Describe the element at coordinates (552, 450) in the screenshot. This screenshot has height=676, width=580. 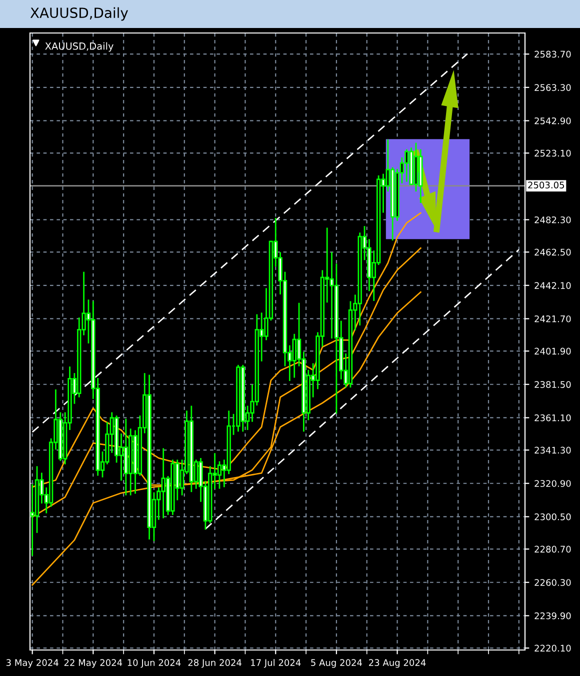
I see `y-tick-label: 2341.30` at that location.